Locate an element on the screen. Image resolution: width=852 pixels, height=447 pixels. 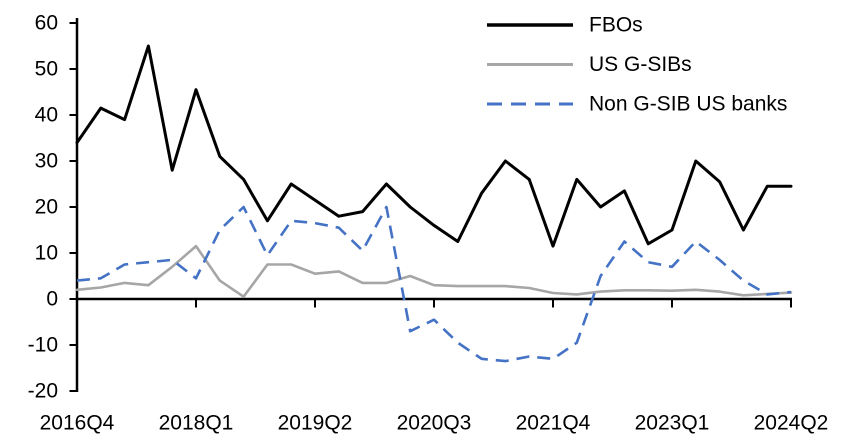
legend-label-fbos: FBOs is located at coordinates (616, 25).